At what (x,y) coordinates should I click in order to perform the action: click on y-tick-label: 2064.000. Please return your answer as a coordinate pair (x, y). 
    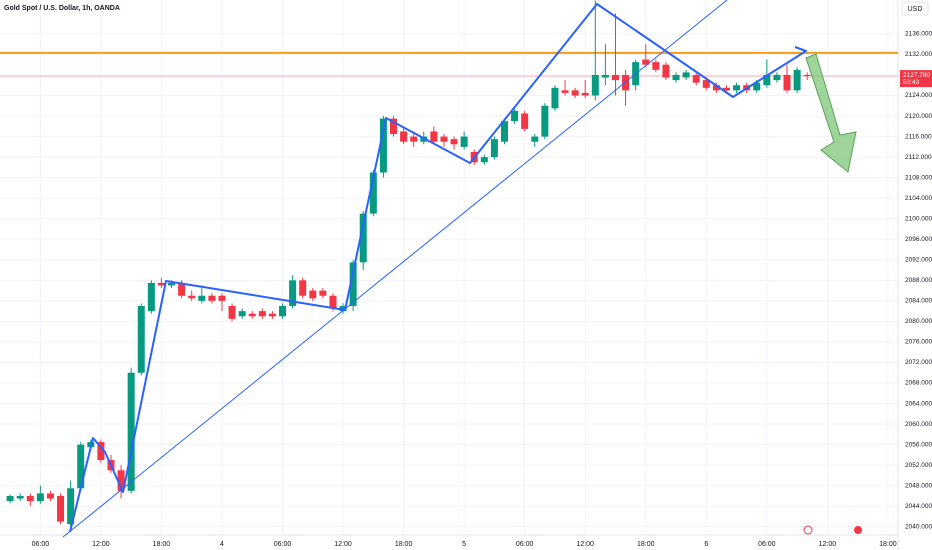
    Looking at the image, I should click on (918, 403).